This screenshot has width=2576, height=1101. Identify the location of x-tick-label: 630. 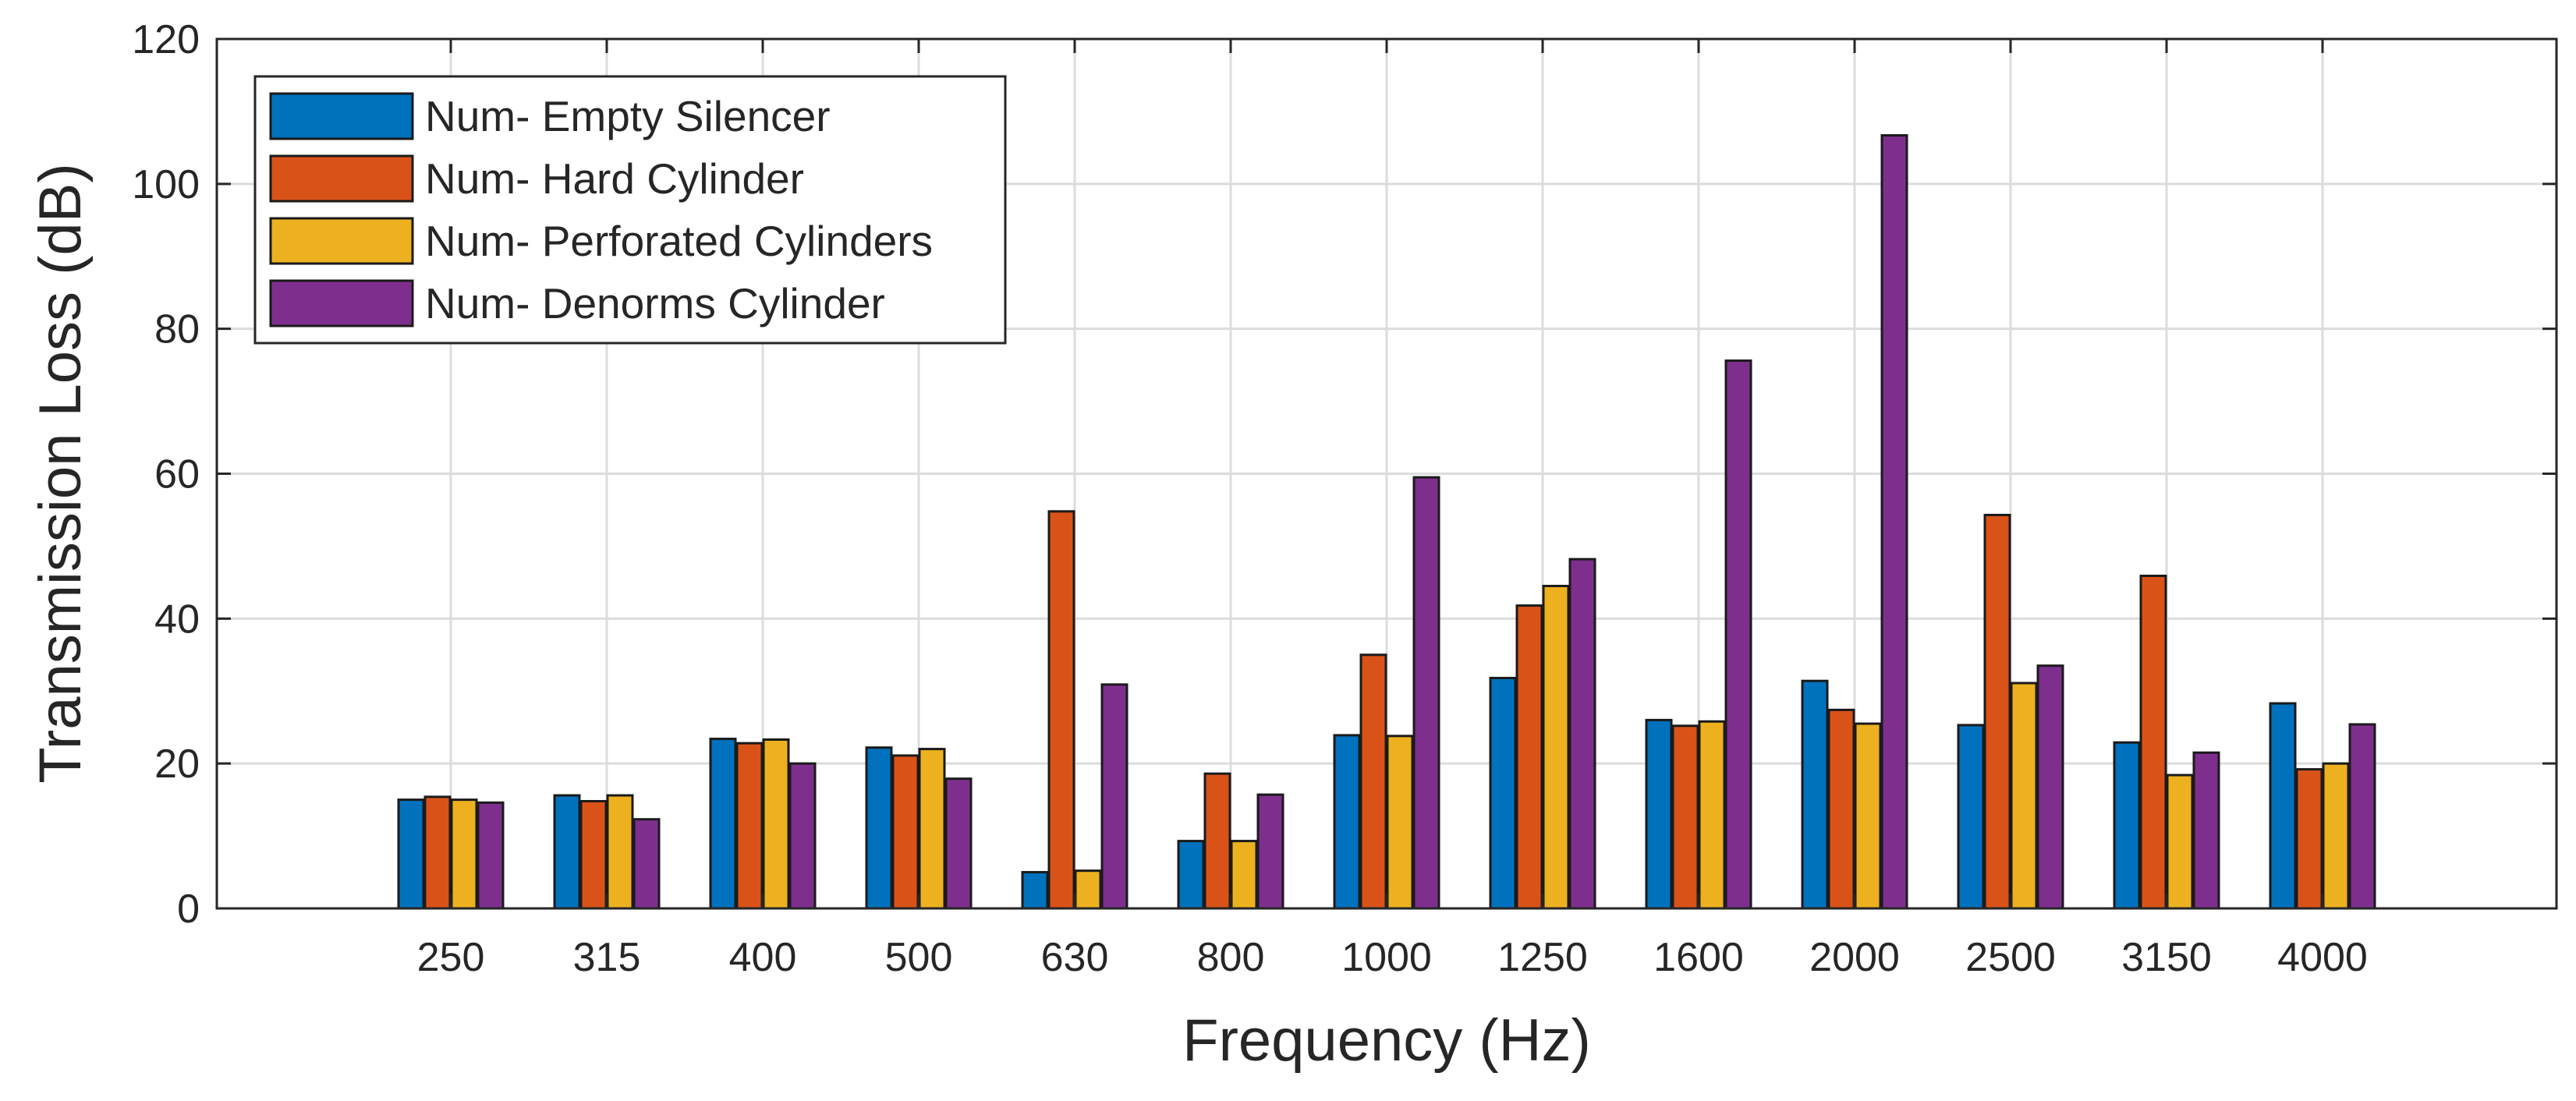
(1075, 958).